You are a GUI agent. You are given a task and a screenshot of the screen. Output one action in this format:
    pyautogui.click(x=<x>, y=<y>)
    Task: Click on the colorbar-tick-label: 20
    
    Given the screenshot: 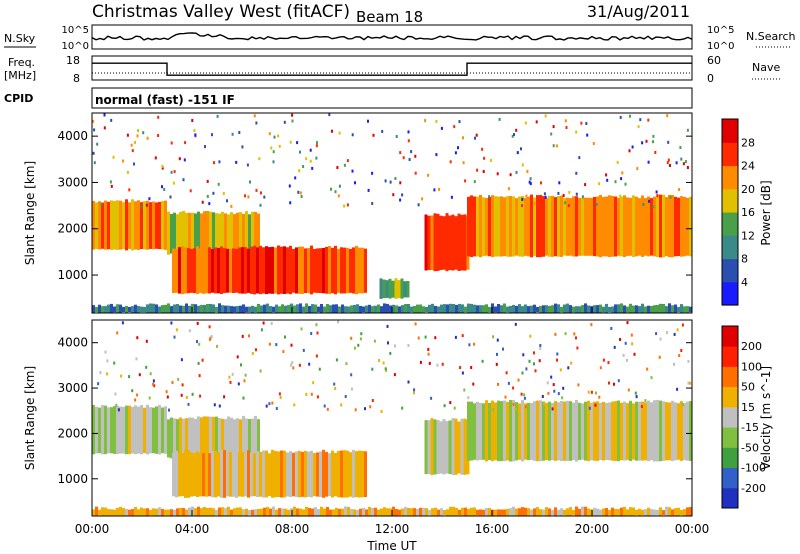 What is the action you would take?
    pyautogui.click(x=748, y=189)
    